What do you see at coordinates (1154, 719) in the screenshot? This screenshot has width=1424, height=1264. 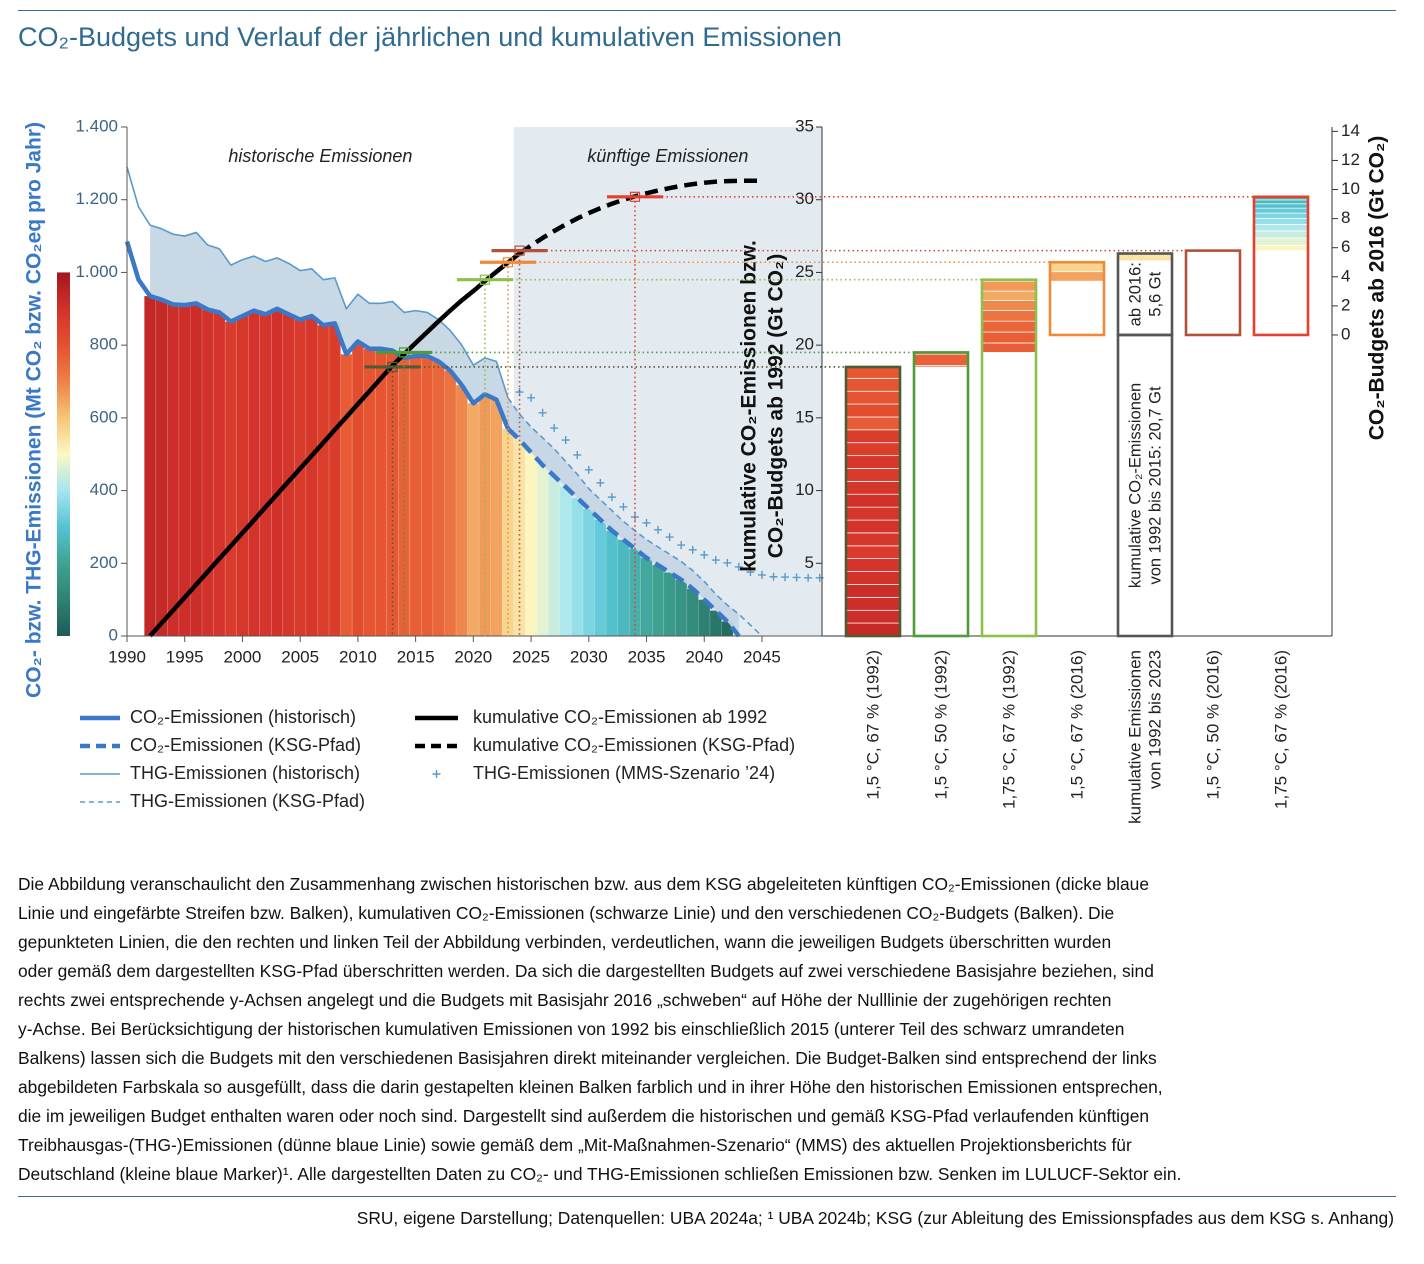 I see `x-tick-label: von 1992 bis 2023` at bounding box center [1154, 719].